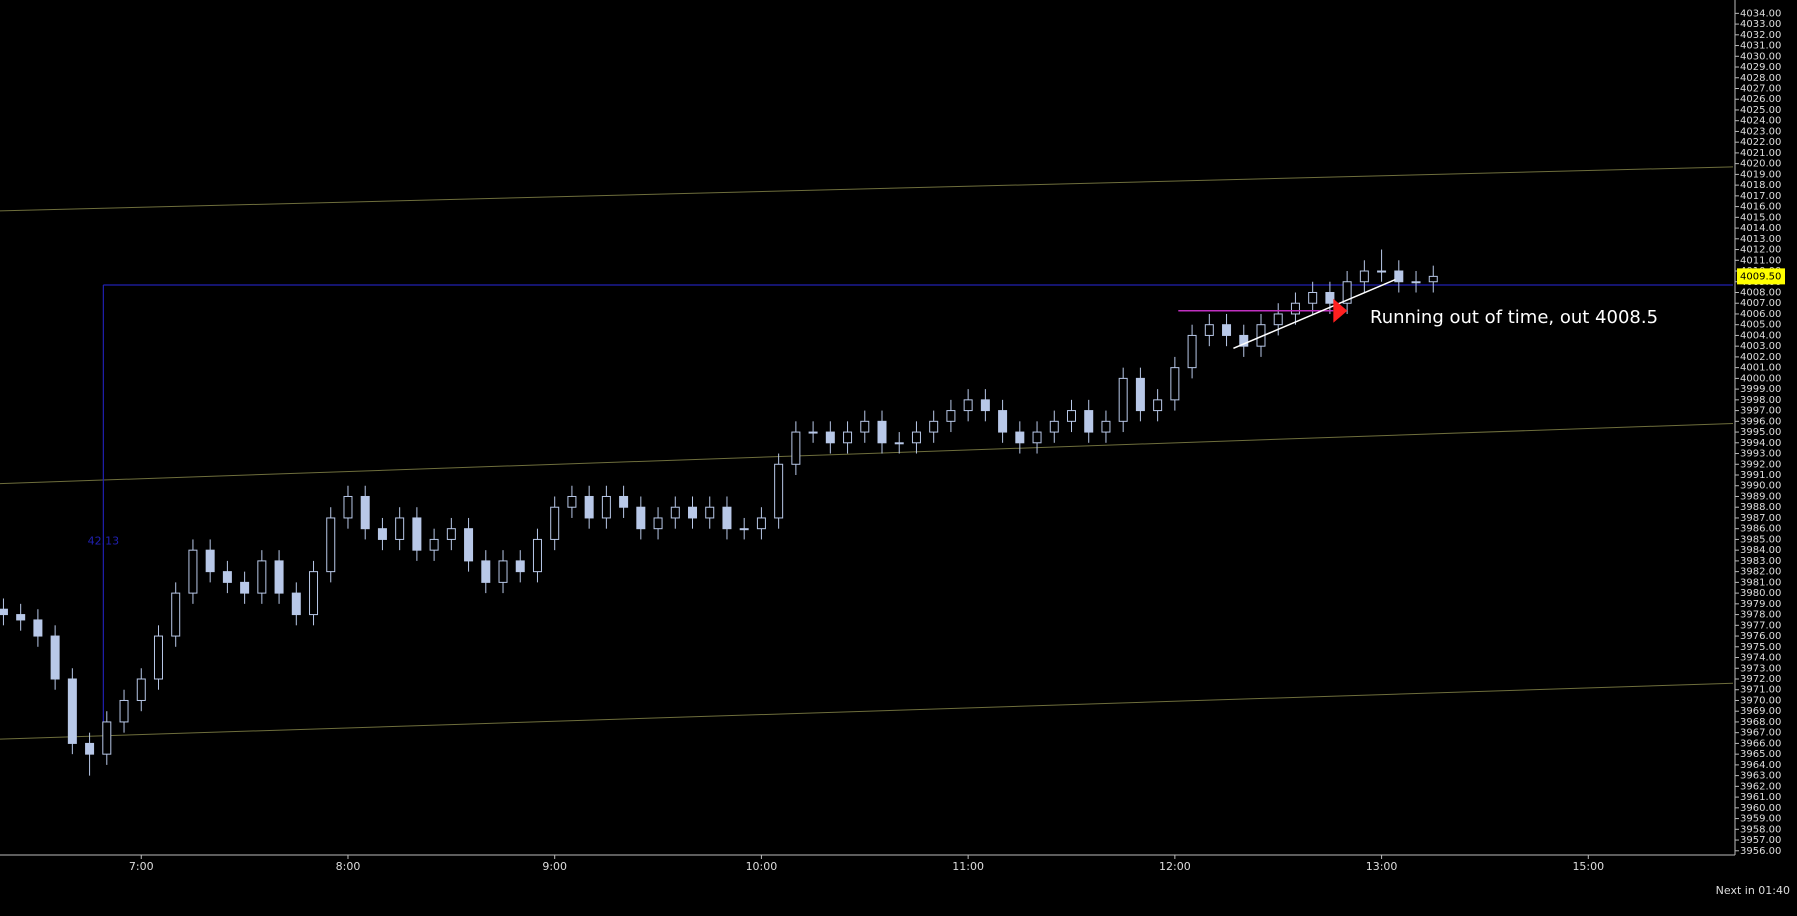  Describe the element at coordinates (1760, 679) in the screenshot. I see `y-tick-label: 3972.00` at that location.